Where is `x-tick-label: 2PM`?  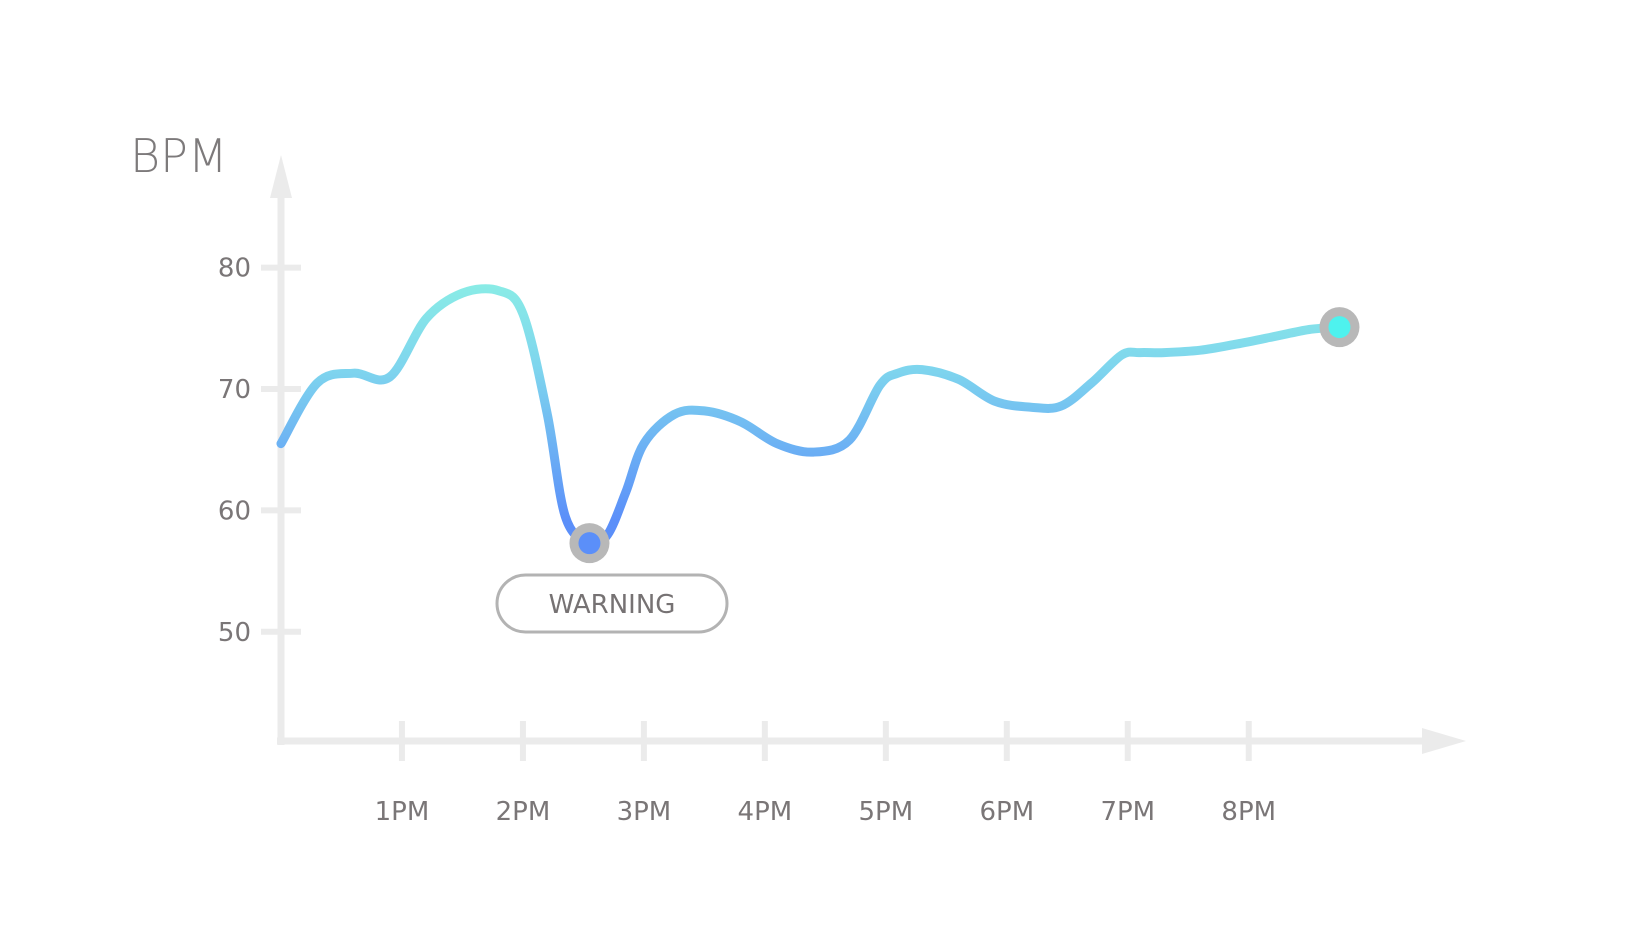
x-tick-label: 2PM is located at coordinates (523, 812).